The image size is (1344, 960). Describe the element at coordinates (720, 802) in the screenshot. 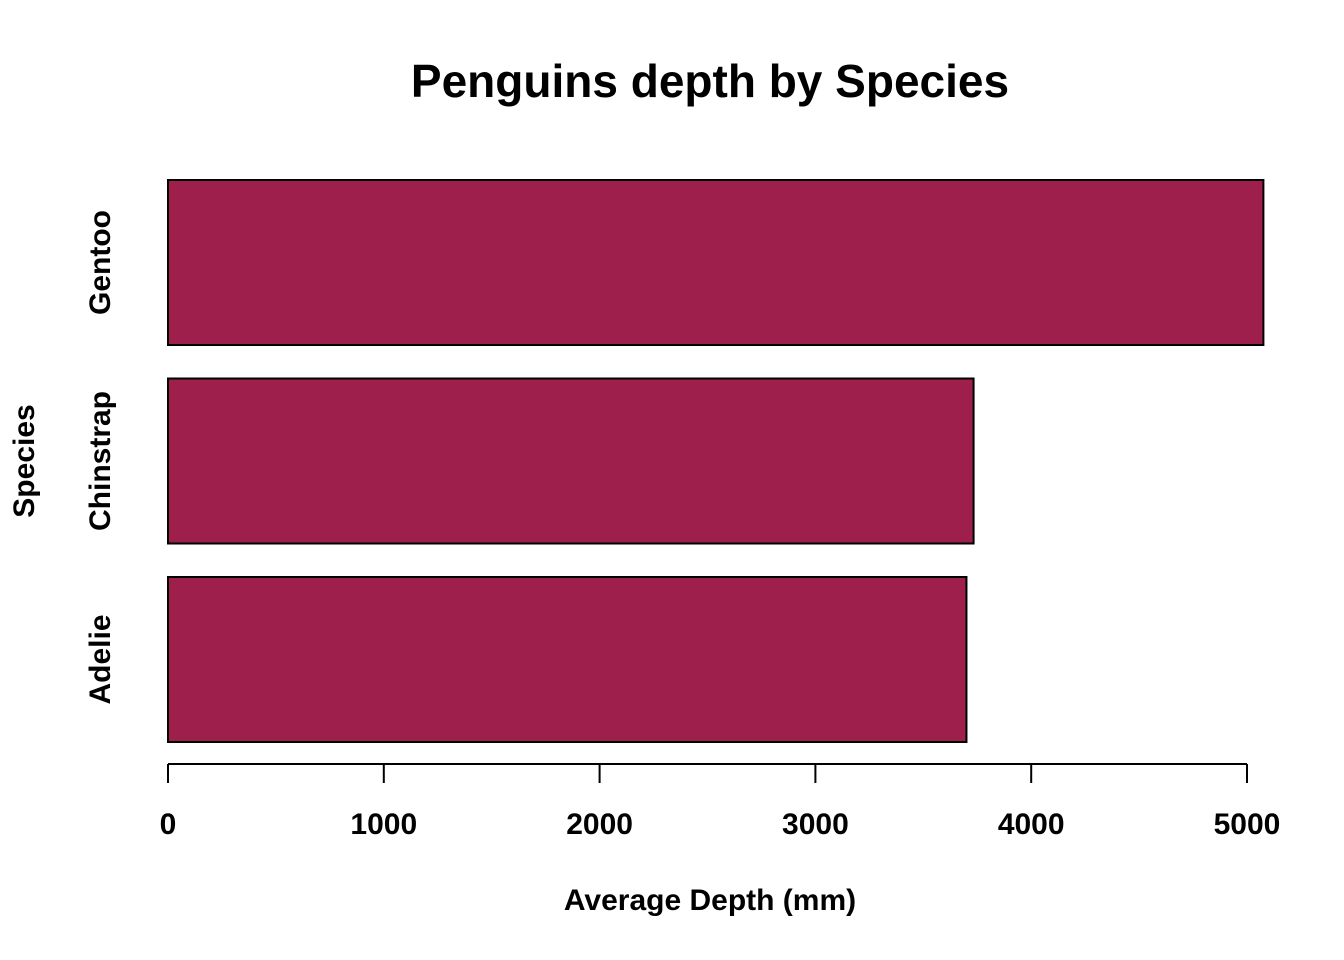

I see `x-axis: 0 1000 2000 3000 4000 5000` at that location.